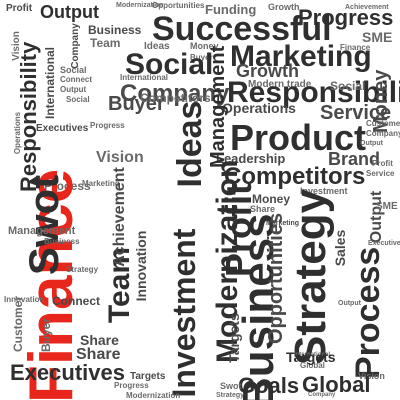 The image size is (400, 400). Describe the element at coordinates (62, 241) in the screenshot. I see `word-business-left: Business` at that location.